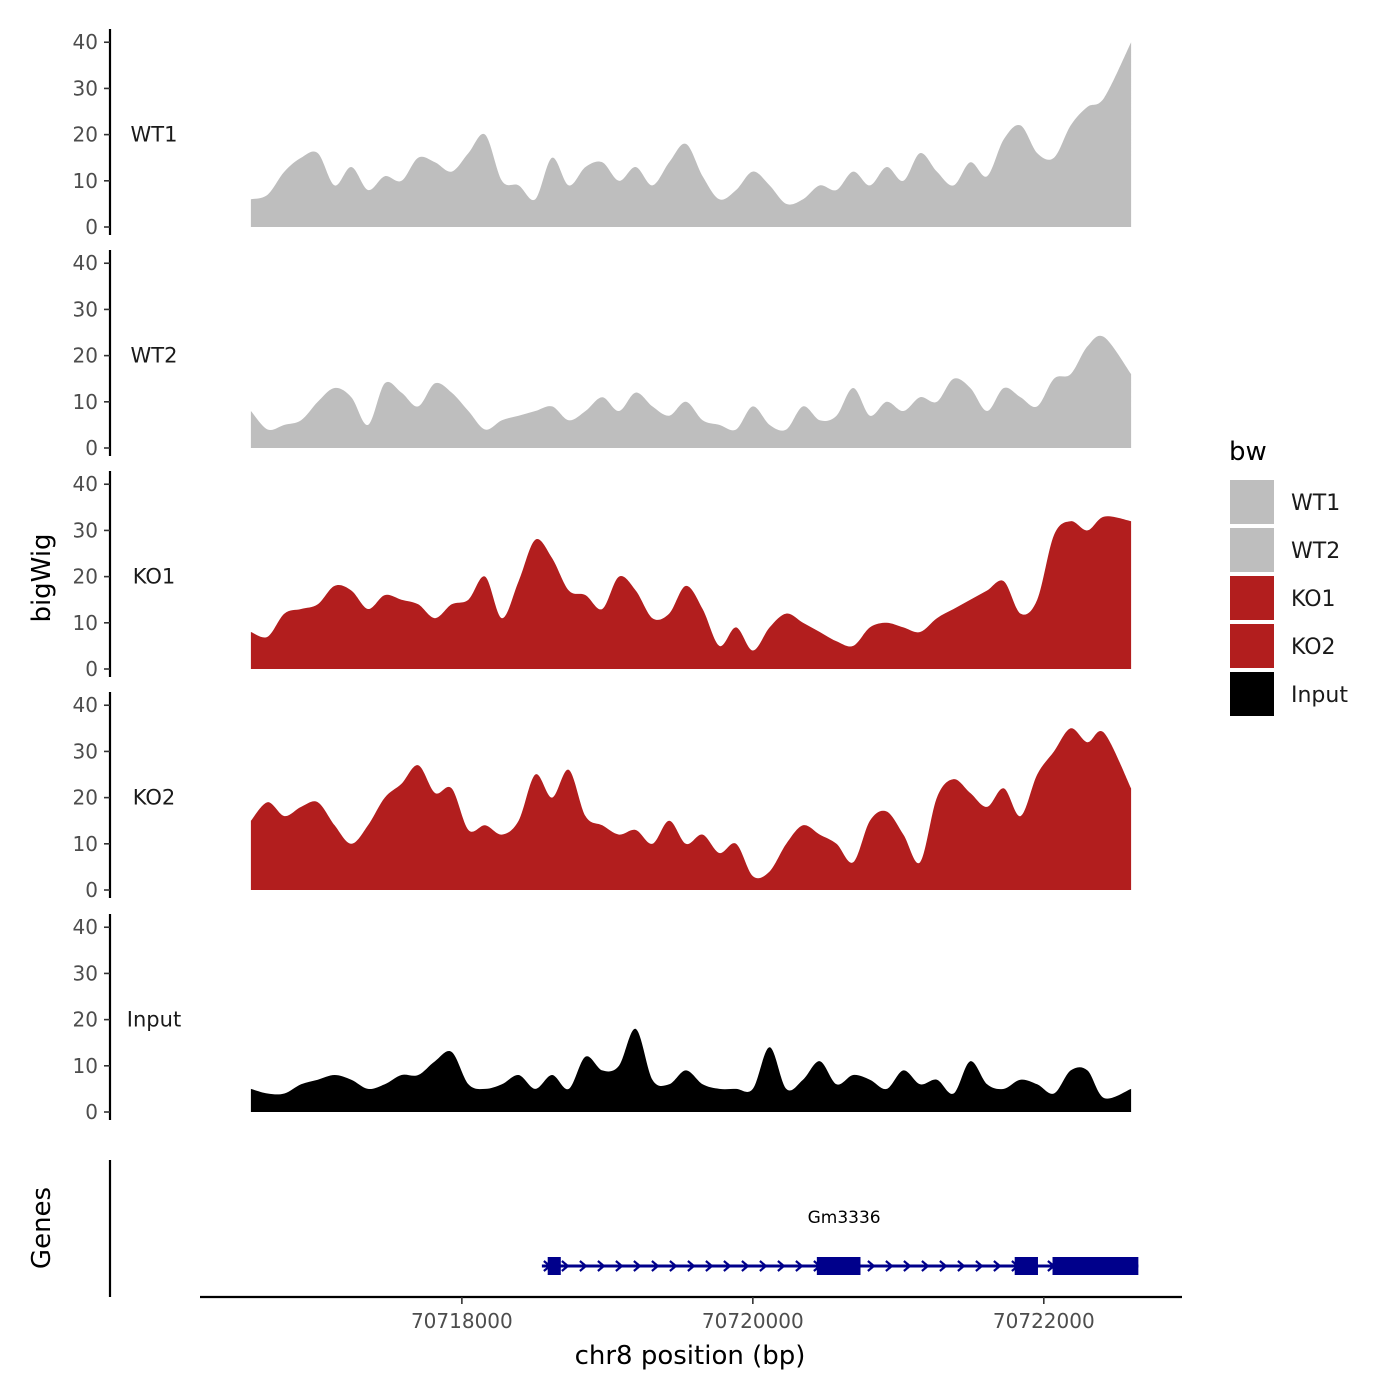 This screenshot has height=1400, width=1400. I want to click on genes-track: Gm3336, so click(623, 1228).